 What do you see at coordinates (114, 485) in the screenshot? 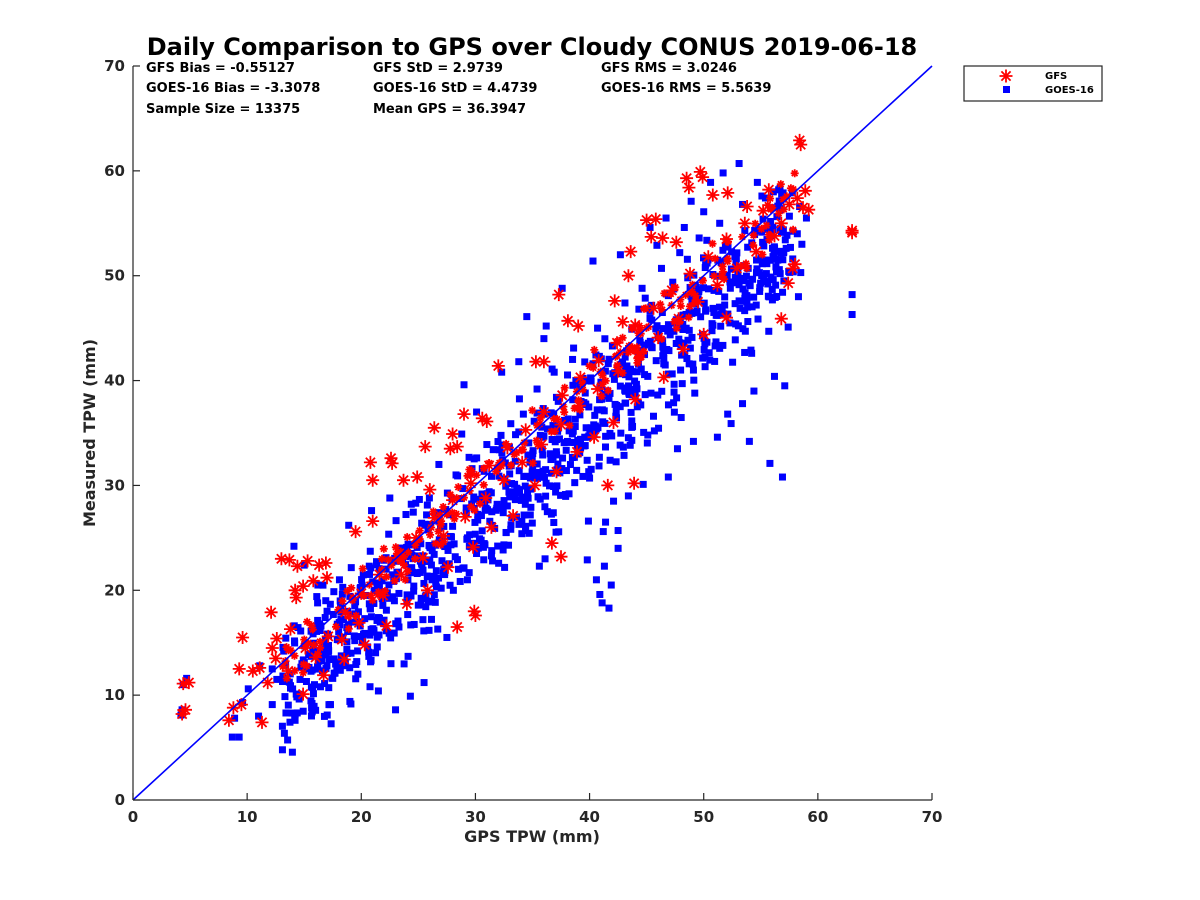
I see `y-tick-label: 30` at bounding box center [114, 485].